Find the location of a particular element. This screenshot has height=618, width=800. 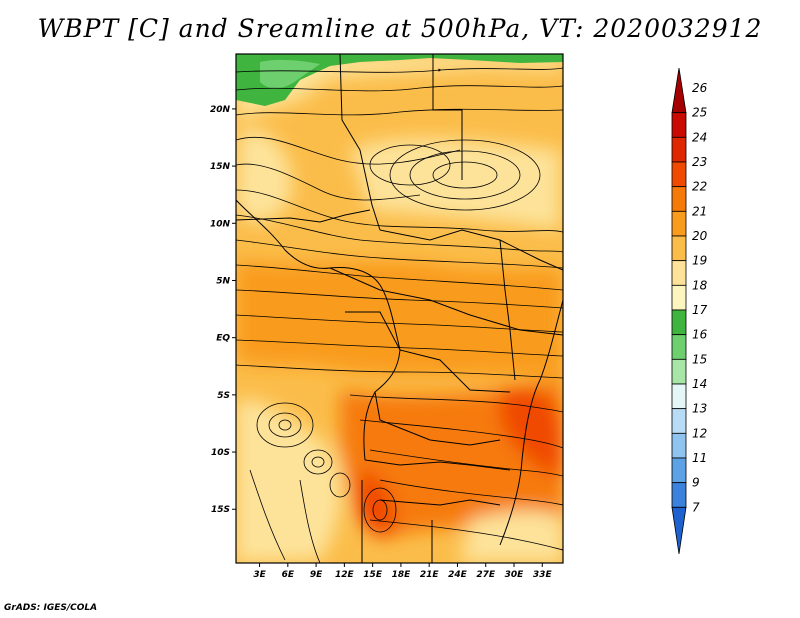

colorbar-cap-top is located at coordinates (679, 90).